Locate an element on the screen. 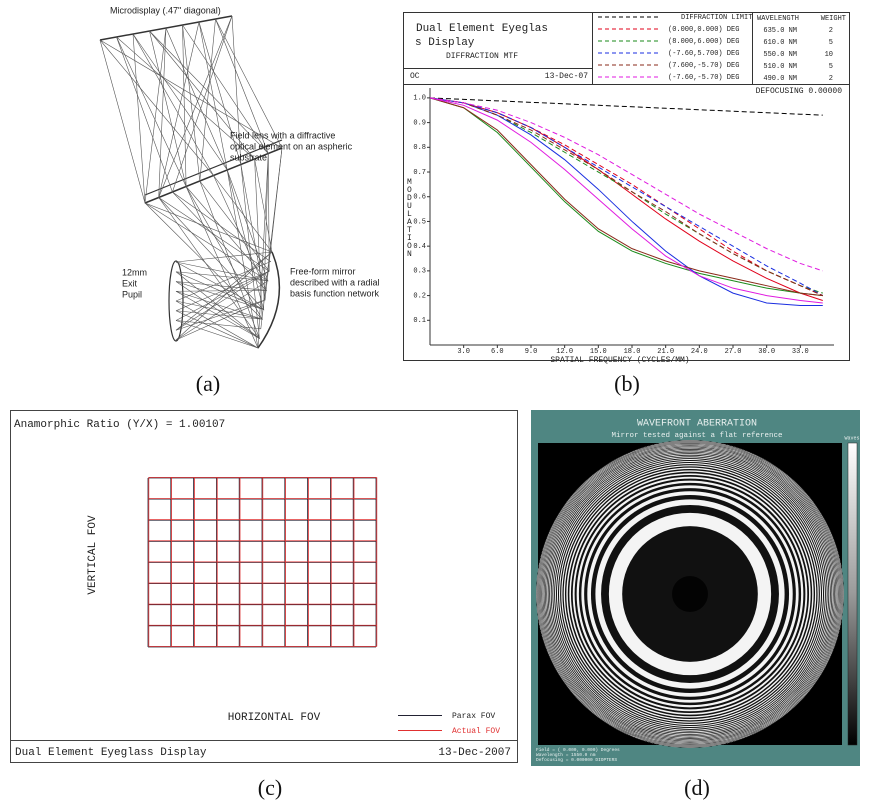 The image size is (880, 802). defocusing: DEFOCUSING 0.00000 is located at coordinates (799, 91).